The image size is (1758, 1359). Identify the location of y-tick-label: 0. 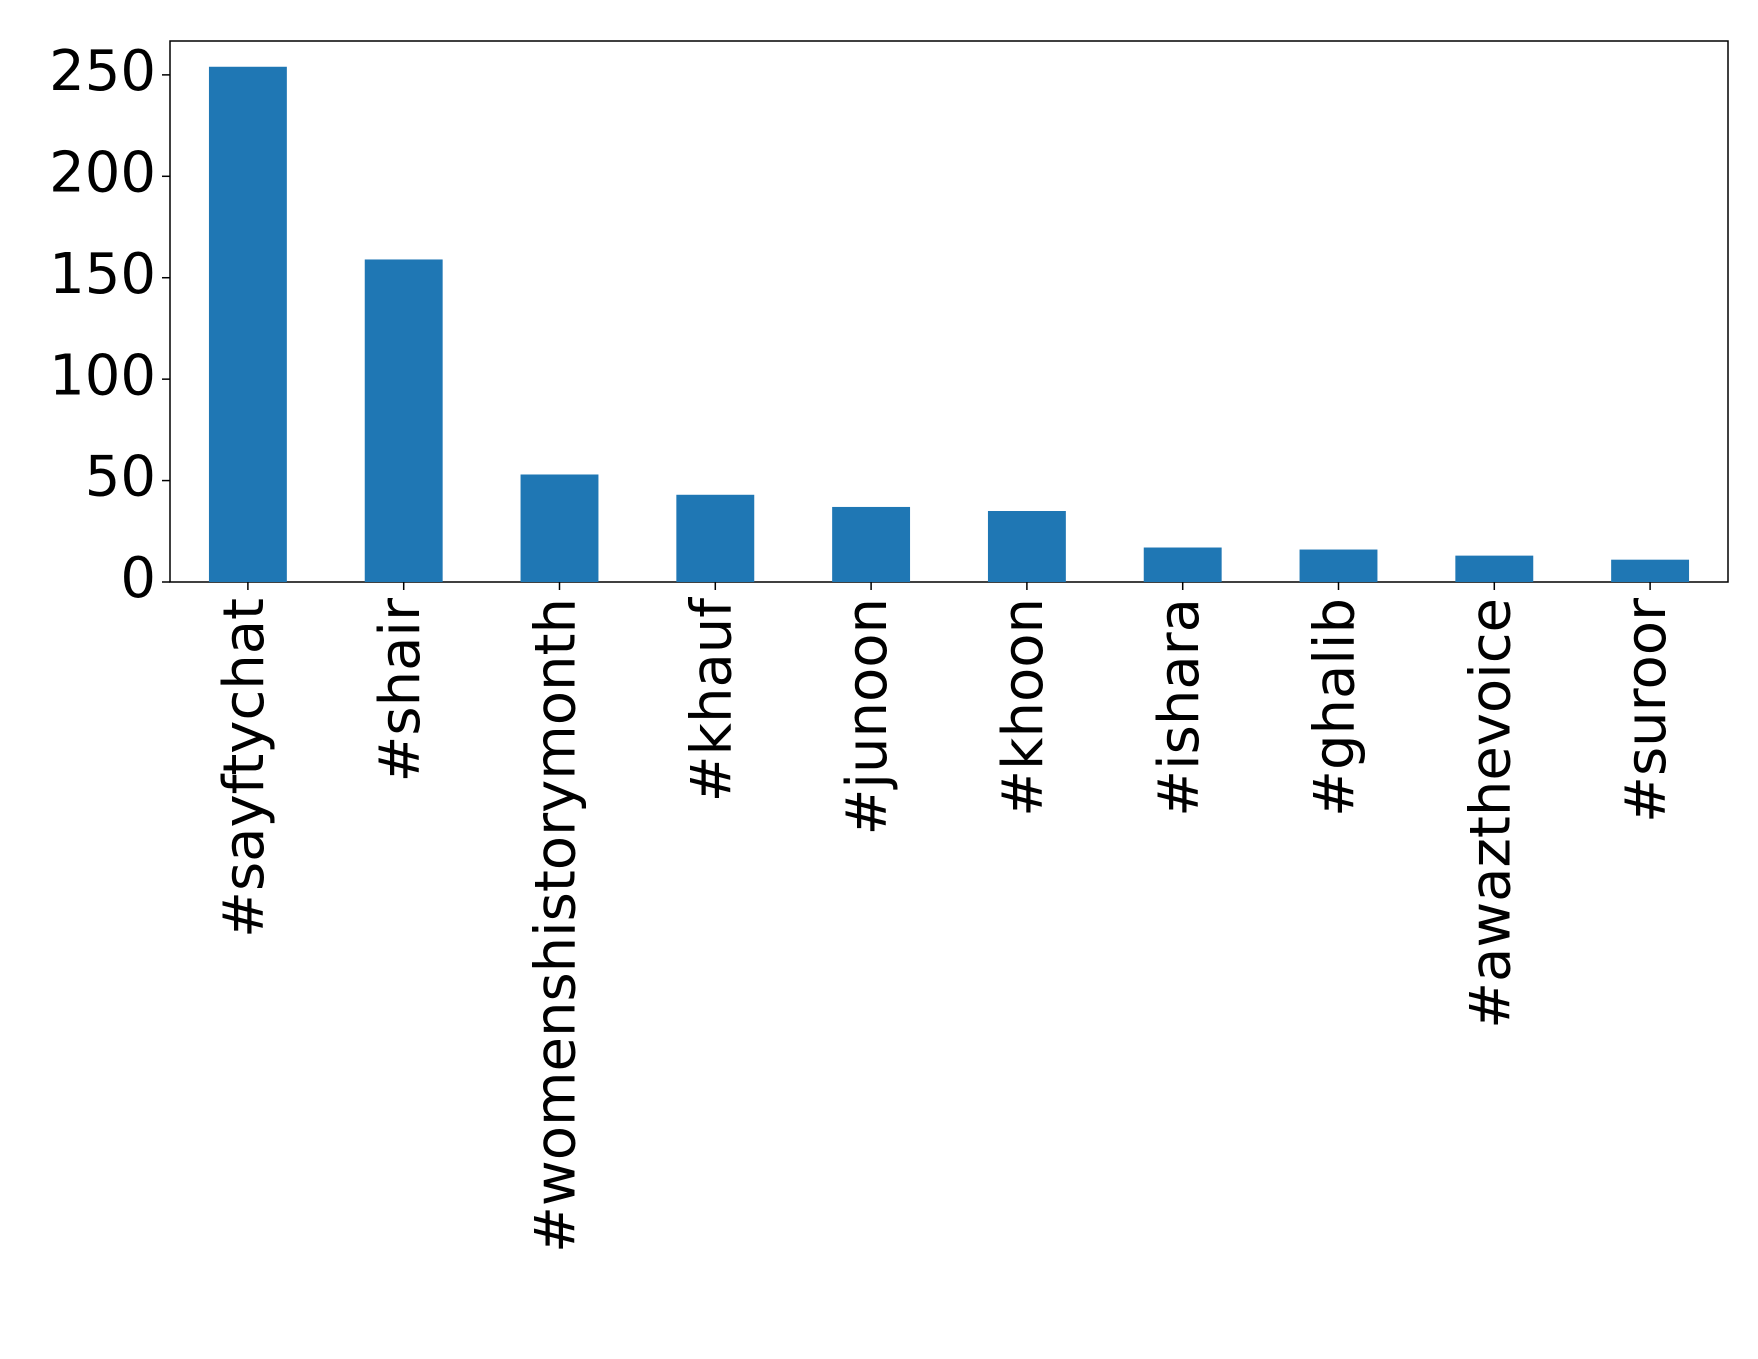
(138, 578).